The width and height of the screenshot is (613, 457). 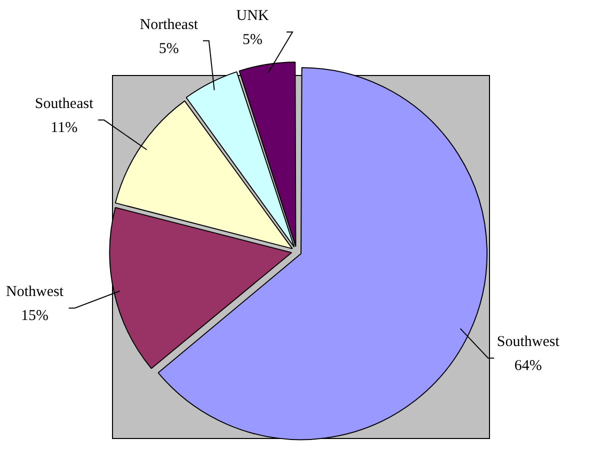 What do you see at coordinates (528, 342) in the screenshot?
I see `slice-label: Southwest` at bounding box center [528, 342].